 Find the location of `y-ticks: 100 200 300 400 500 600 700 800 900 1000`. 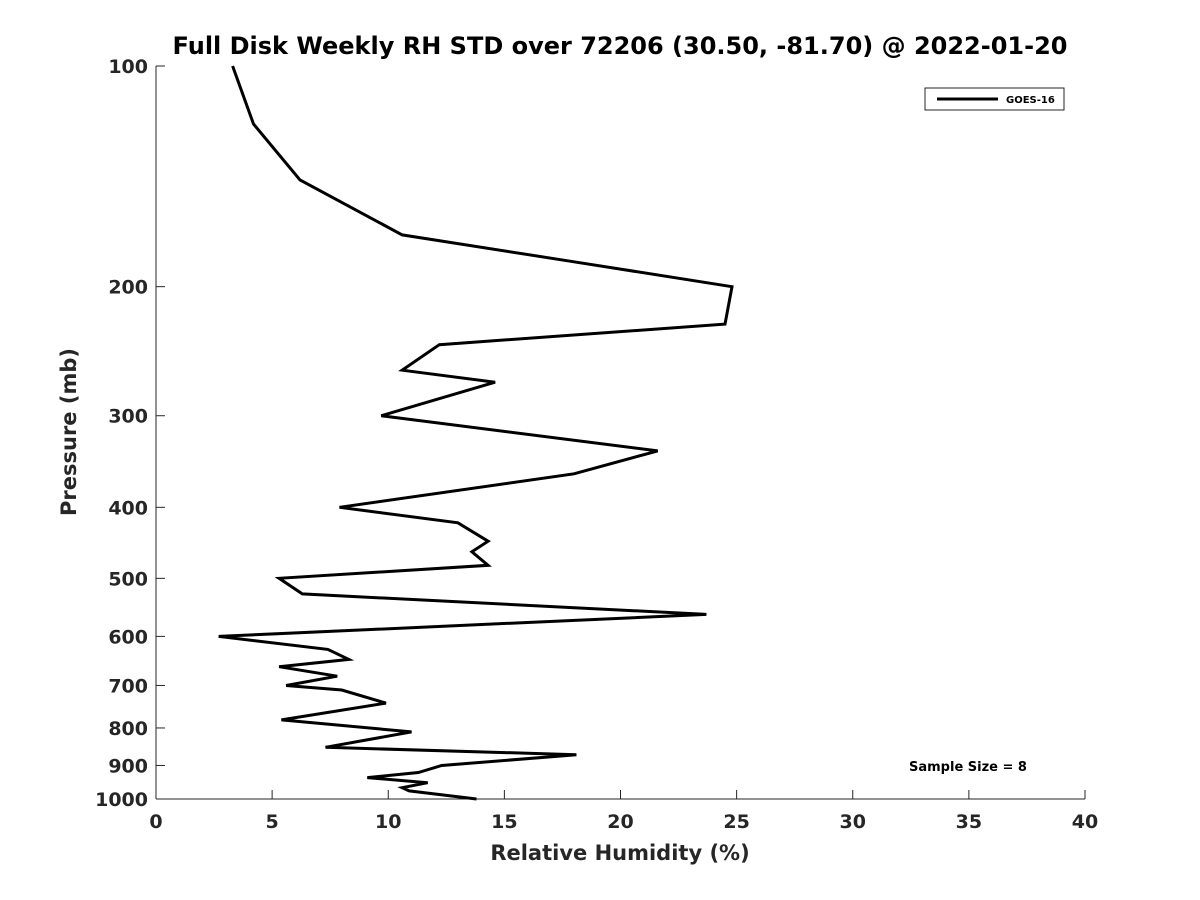

y-ticks: 100 200 300 400 500 600 700 800 900 1000 is located at coordinates (130, 433).